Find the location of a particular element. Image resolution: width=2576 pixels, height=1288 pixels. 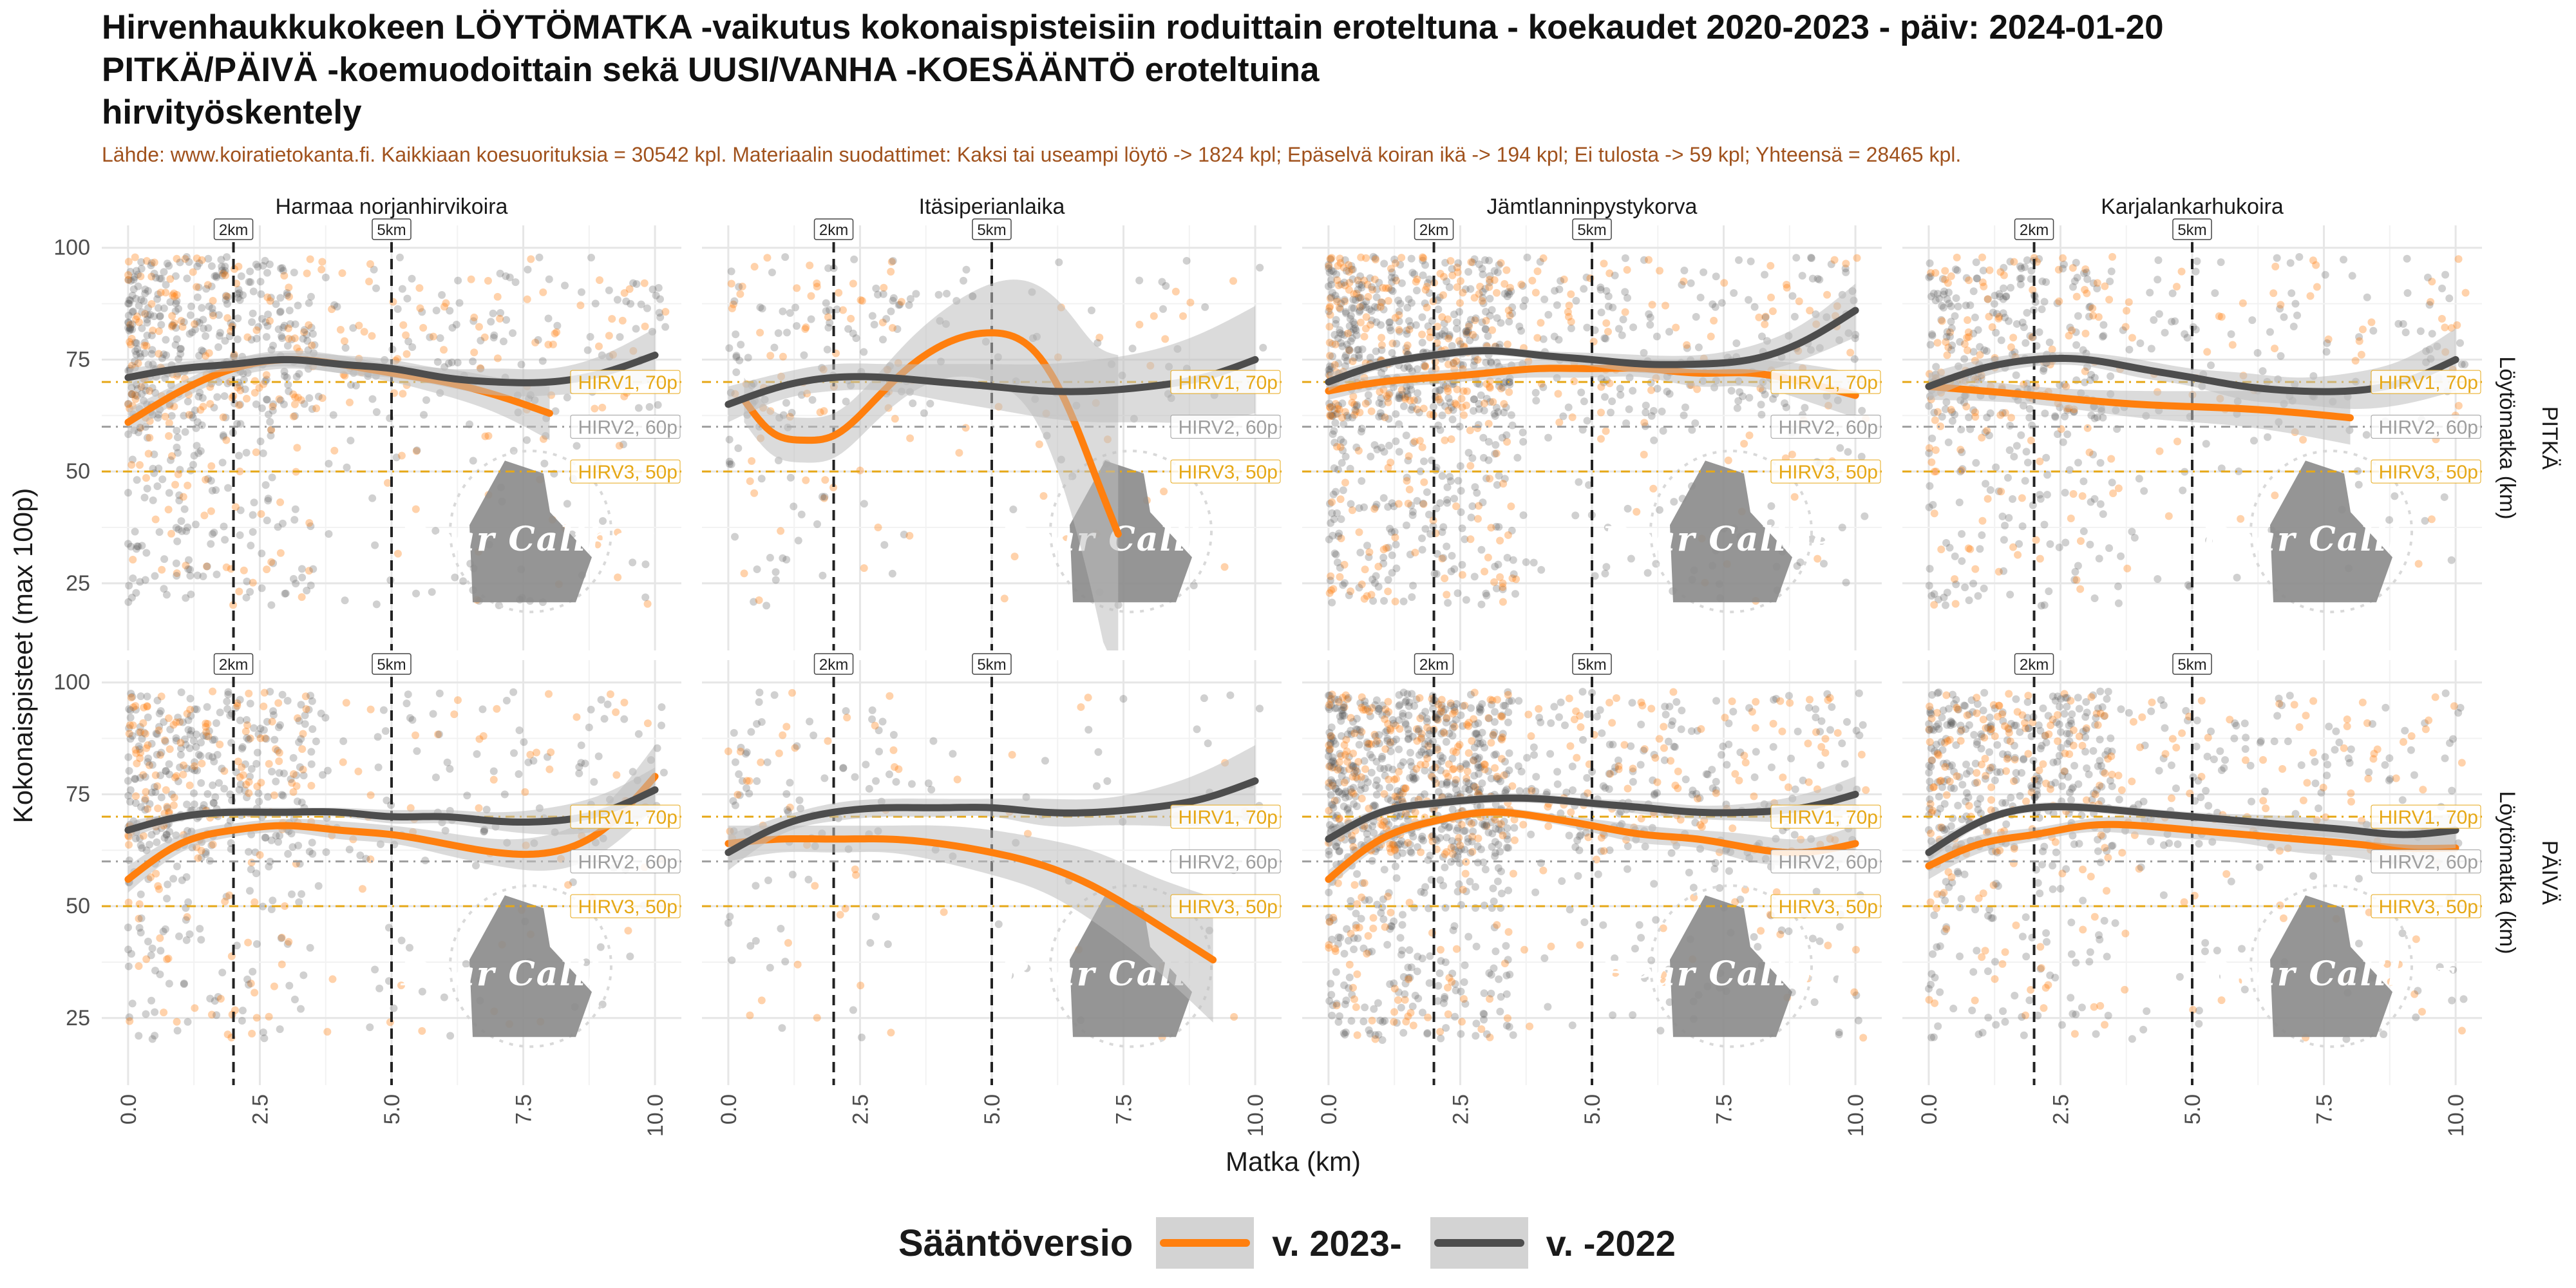

x-tick-label: 2.5 is located at coordinates (860, 1109).